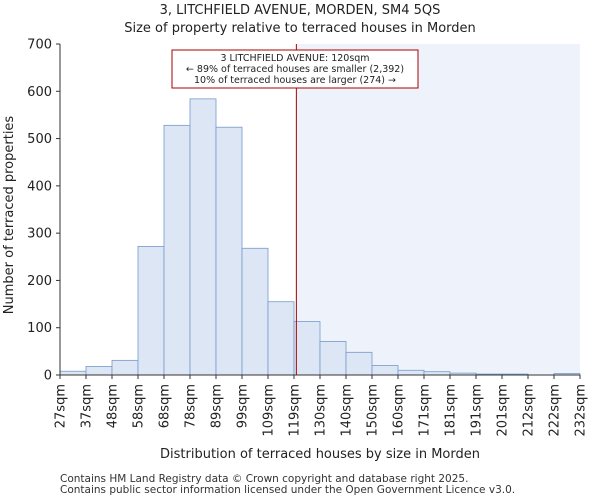 The height and width of the screenshot is (500, 600). I want to click on x-tick-label-48sqm: 48sqm, so click(113, 406).